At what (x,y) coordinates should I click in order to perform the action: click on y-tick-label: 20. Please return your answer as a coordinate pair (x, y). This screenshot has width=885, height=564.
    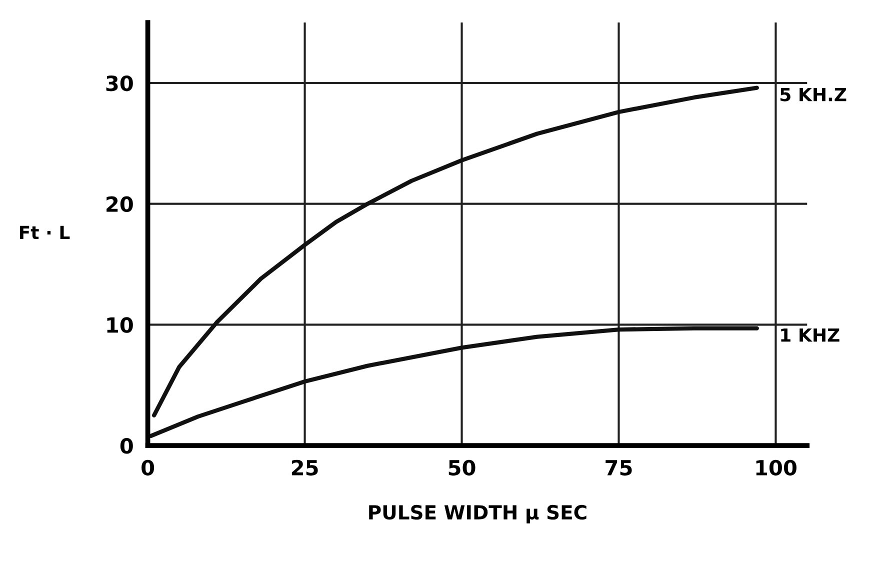
    Looking at the image, I should click on (119, 204).